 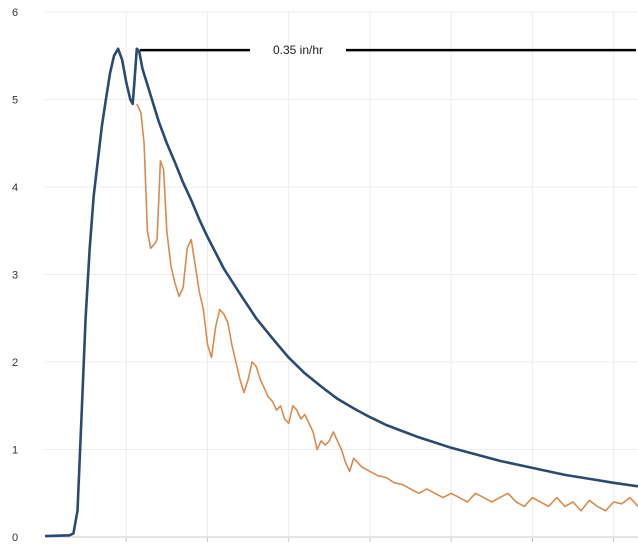 What do you see at coordinates (15, 13) in the screenshot?
I see `y-tick-label: 6` at bounding box center [15, 13].